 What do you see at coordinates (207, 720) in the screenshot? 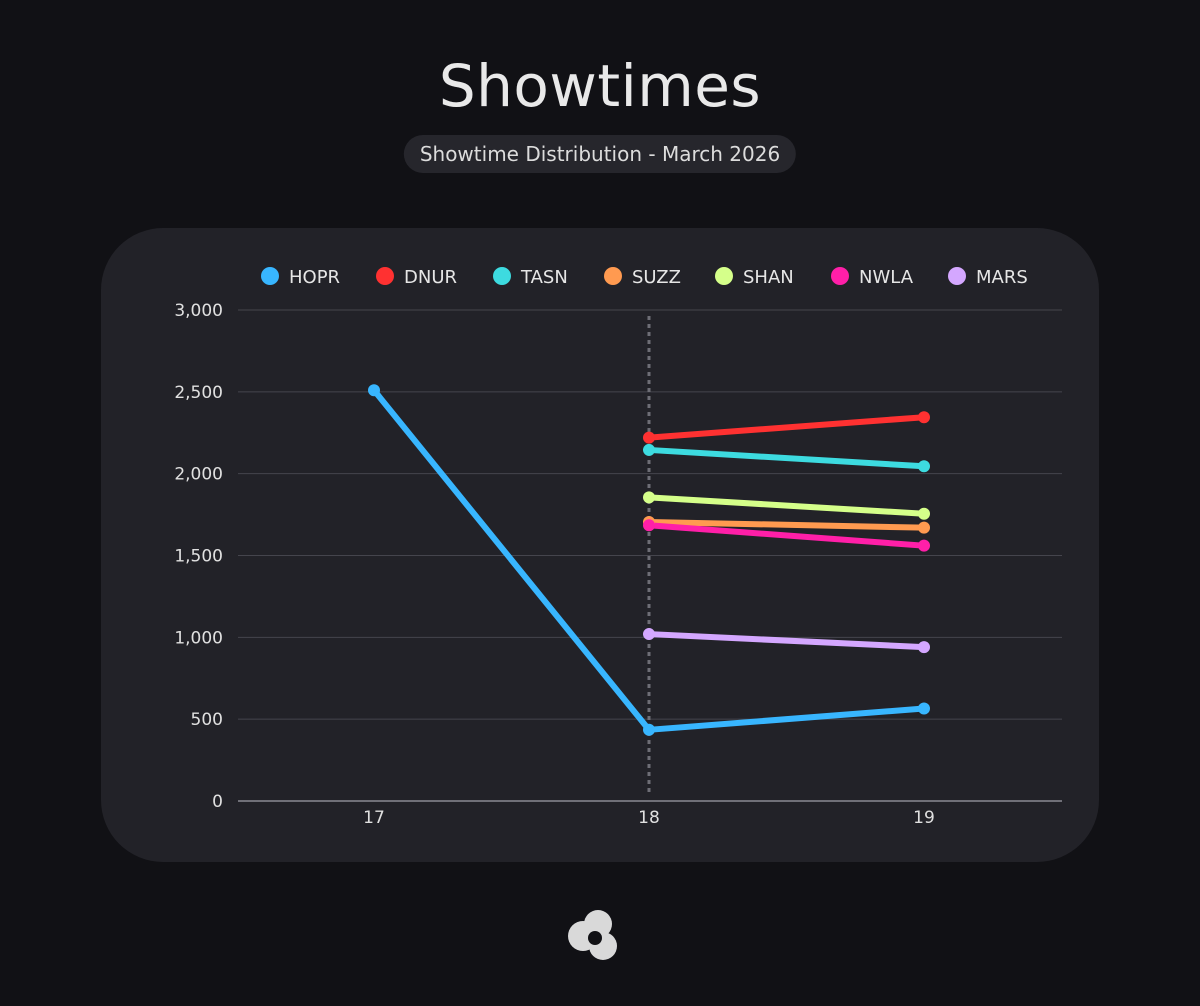
I see `y-tick-label: 500` at bounding box center [207, 720].